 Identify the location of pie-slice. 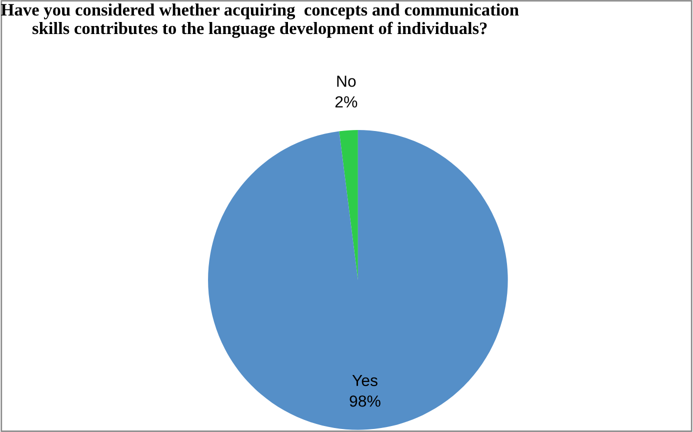
(348, 205).